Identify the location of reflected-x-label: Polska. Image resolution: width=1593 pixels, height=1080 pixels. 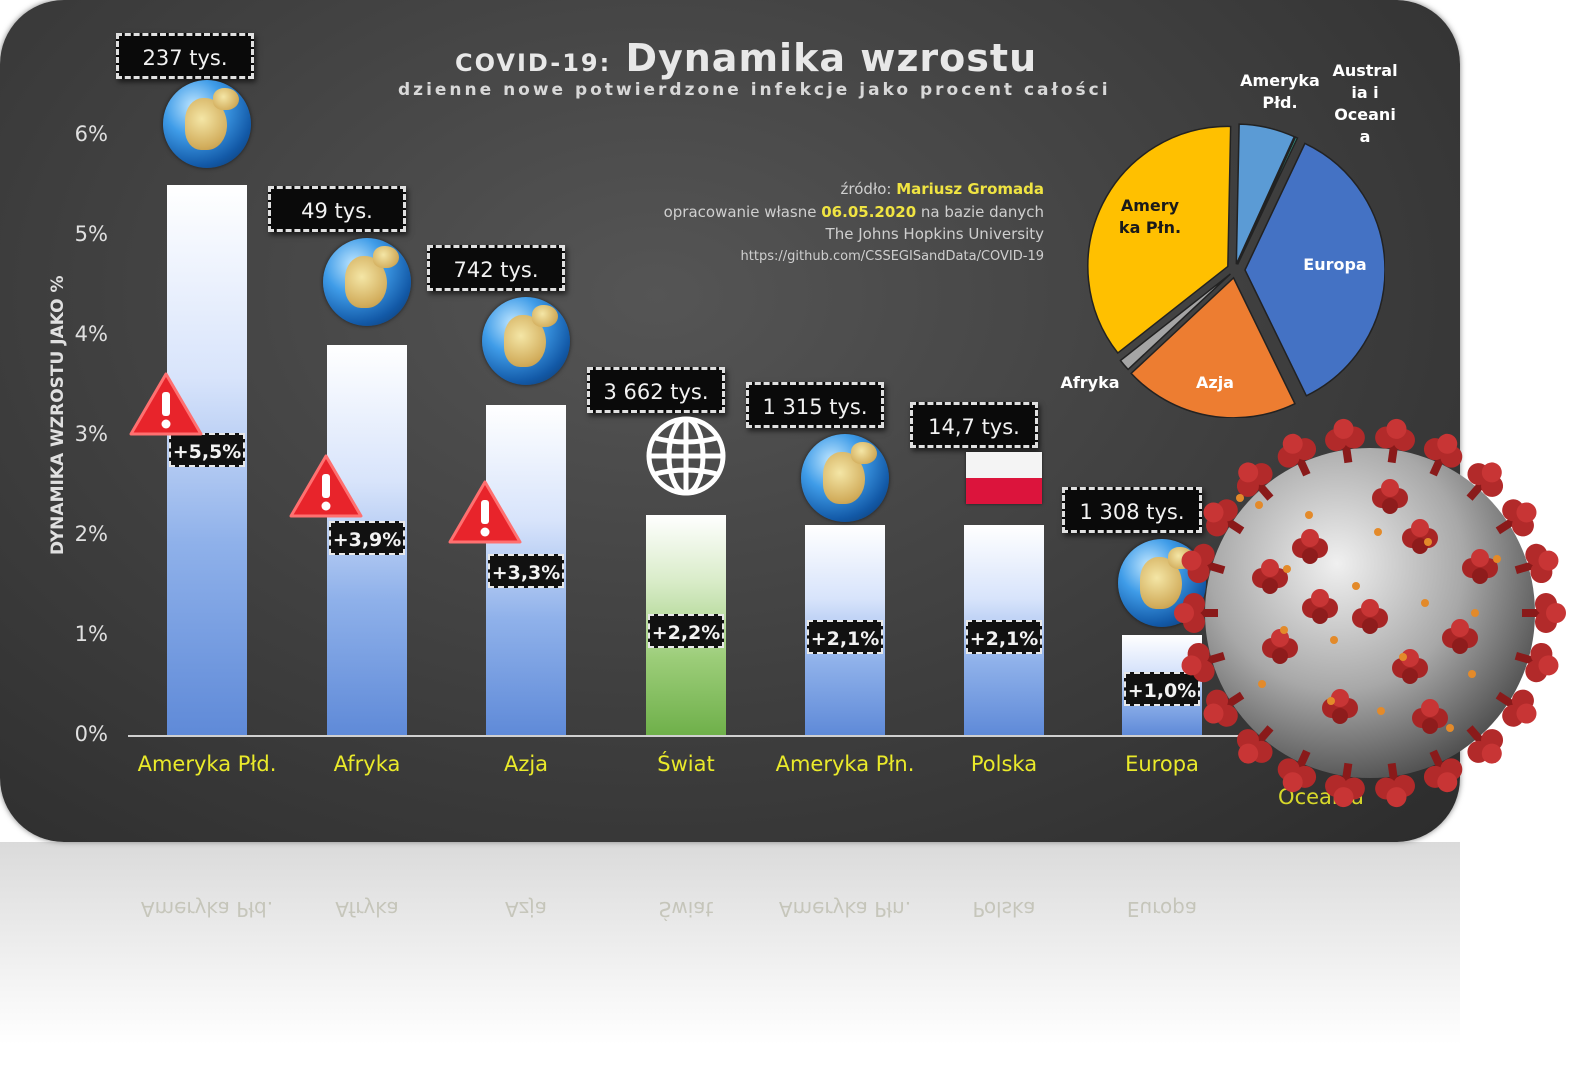
(1004, 909).